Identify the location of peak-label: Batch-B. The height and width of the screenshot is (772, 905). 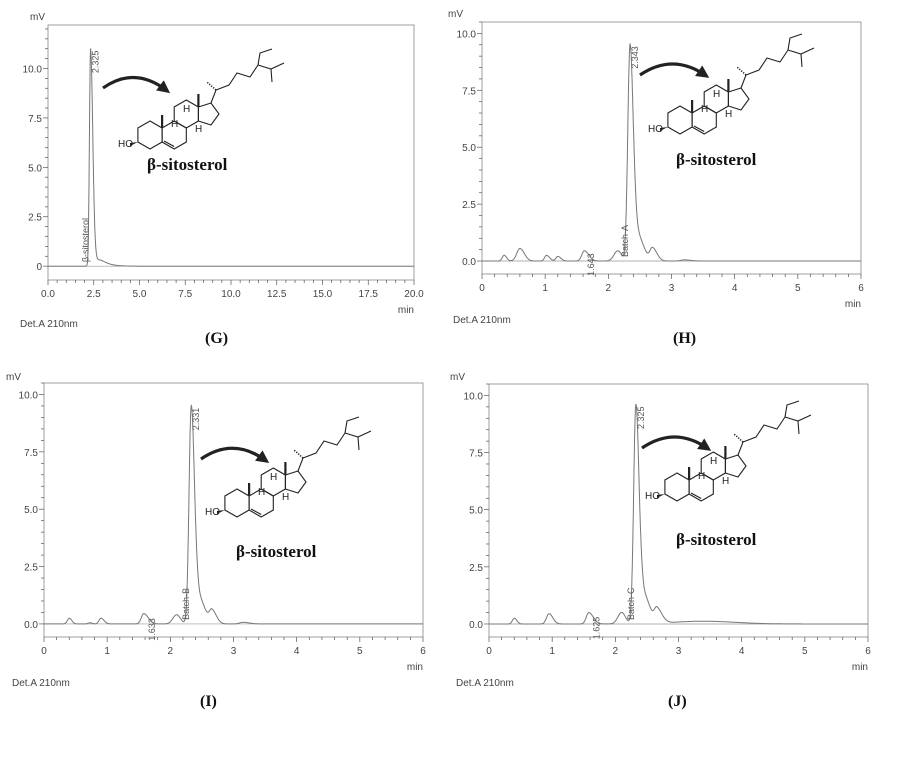
(186, 604).